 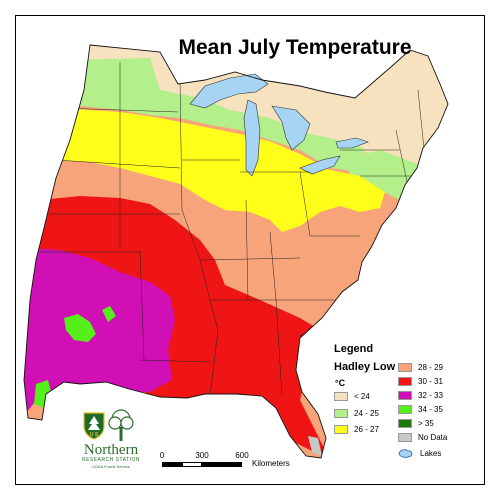 I want to click on lake-huron, so click(x=291, y=128).